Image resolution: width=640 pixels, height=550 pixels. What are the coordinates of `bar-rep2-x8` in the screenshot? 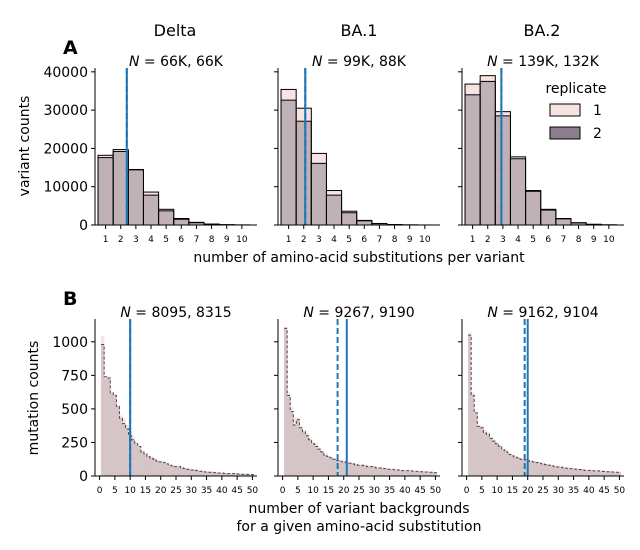 It's located at (124, 449).